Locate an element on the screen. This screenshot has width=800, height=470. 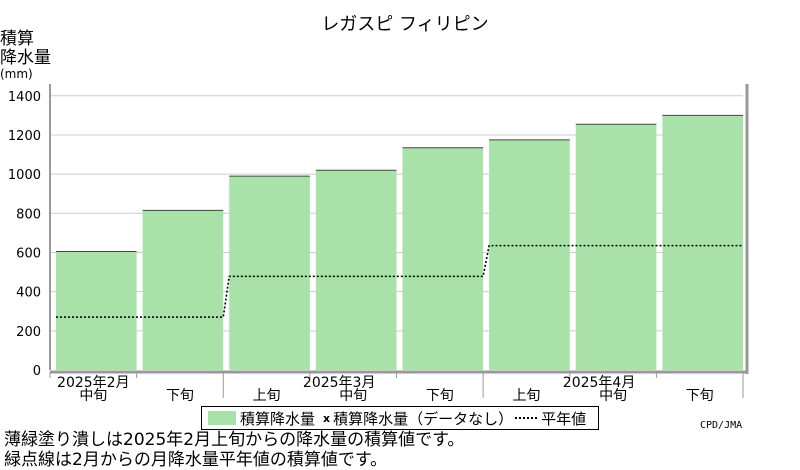
legend-label-accumulated: 積算降水量 is located at coordinates (278, 418).